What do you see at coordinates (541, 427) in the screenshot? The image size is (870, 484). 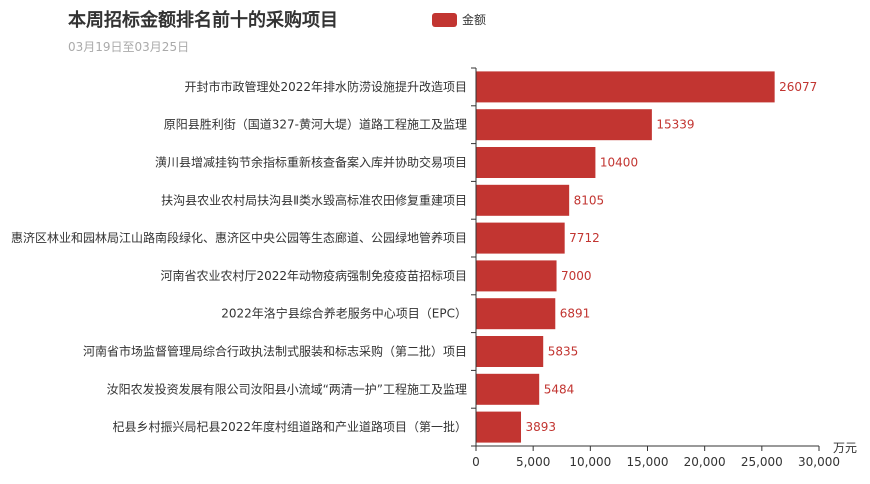 I see `value-label: 3893` at bounding box center [541, 427].